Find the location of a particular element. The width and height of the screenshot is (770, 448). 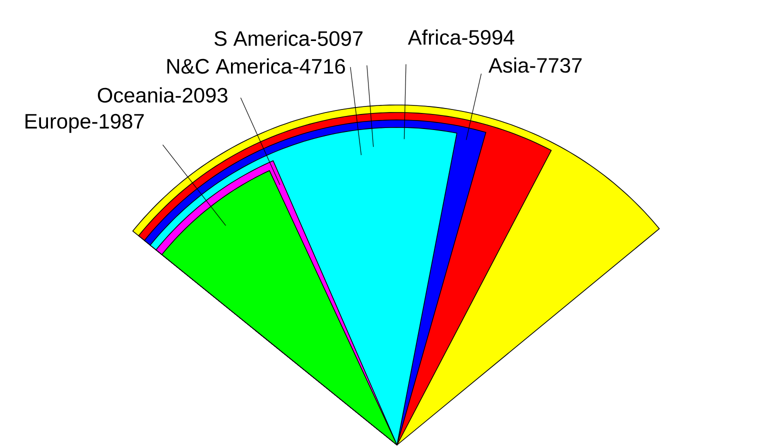

data-label: 4716 is located at coordinates (322, 66).